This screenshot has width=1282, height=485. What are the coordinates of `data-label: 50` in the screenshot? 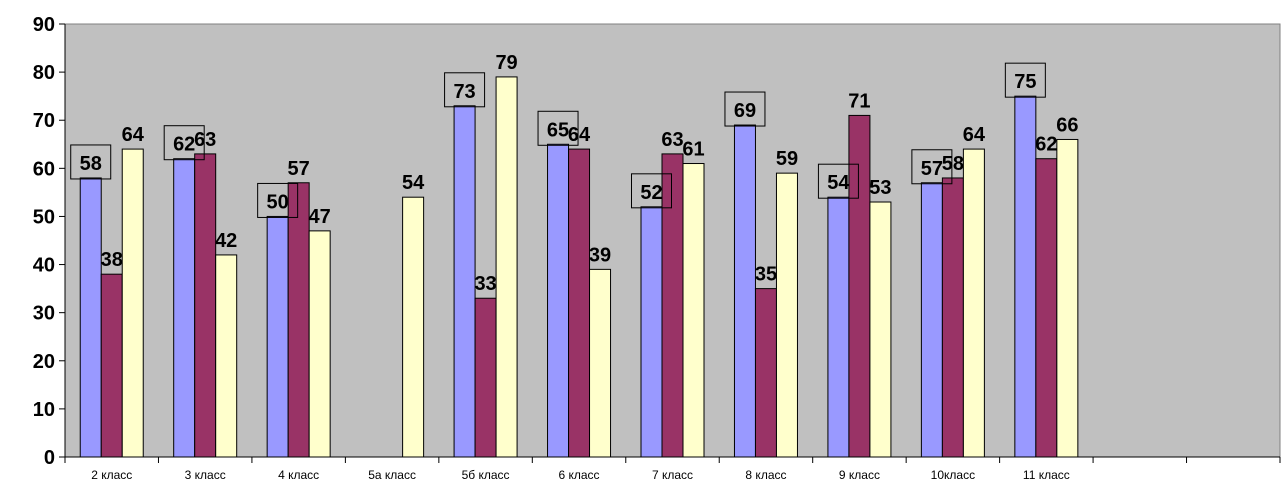 It's located at (278, 202).